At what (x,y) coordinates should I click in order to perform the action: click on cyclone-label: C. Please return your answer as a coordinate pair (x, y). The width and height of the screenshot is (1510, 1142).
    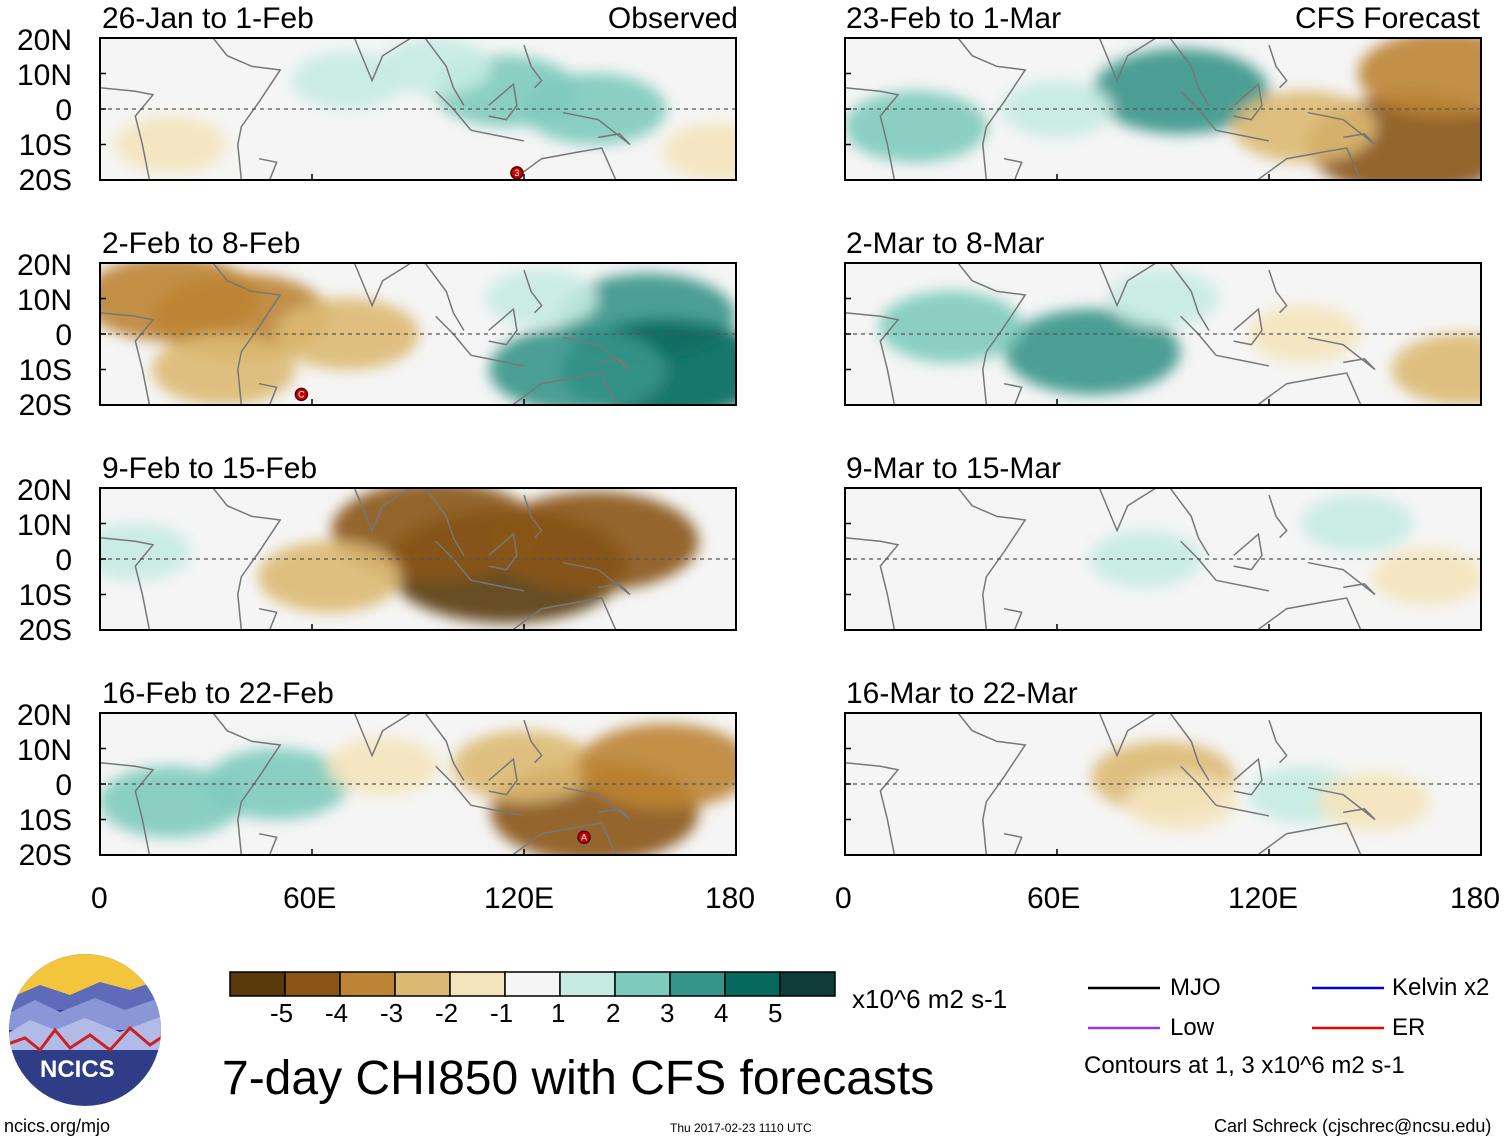
    Looking at the image, I should click on (301, 394).